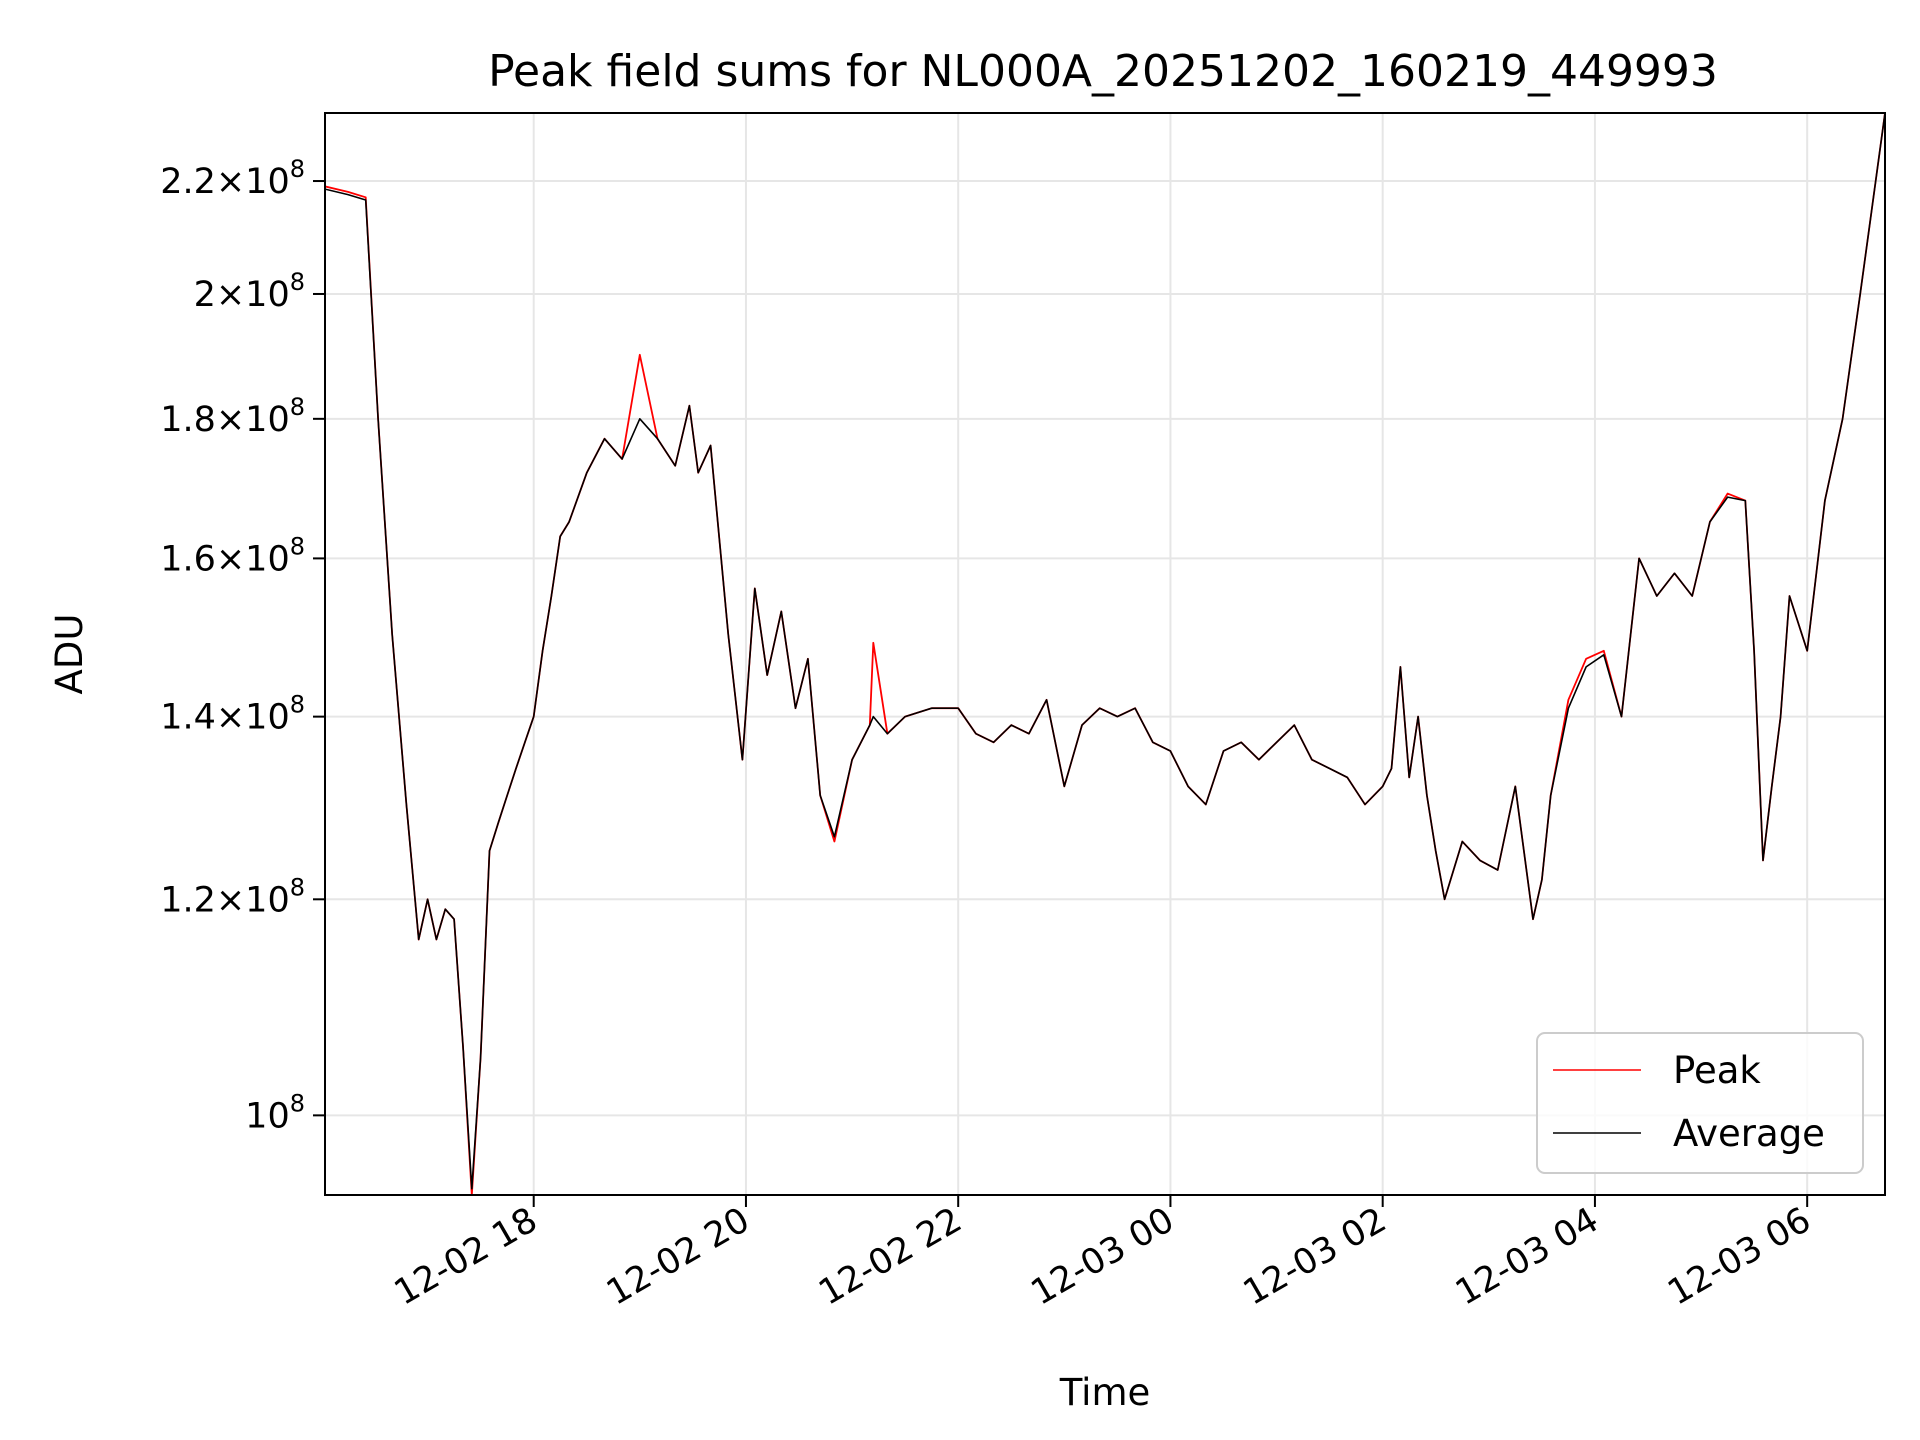 The width and height of the screenshot is (1920, 1440). I want to click on legend-box, so click(1700, 1103).